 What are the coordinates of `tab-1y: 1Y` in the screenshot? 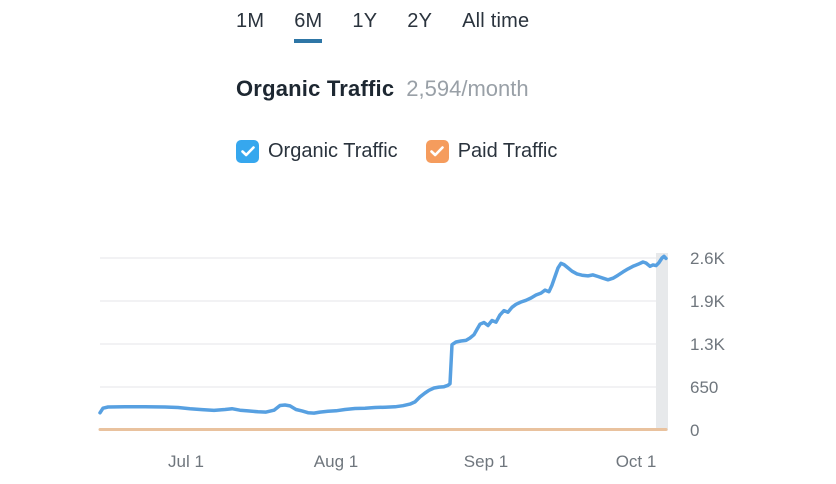 It's located at (365, 21).